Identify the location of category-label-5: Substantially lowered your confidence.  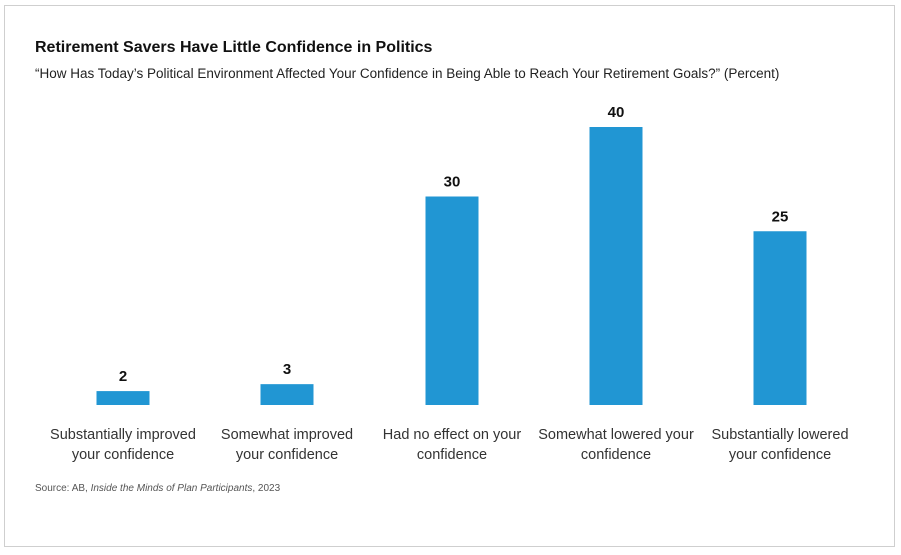
(780, 445).